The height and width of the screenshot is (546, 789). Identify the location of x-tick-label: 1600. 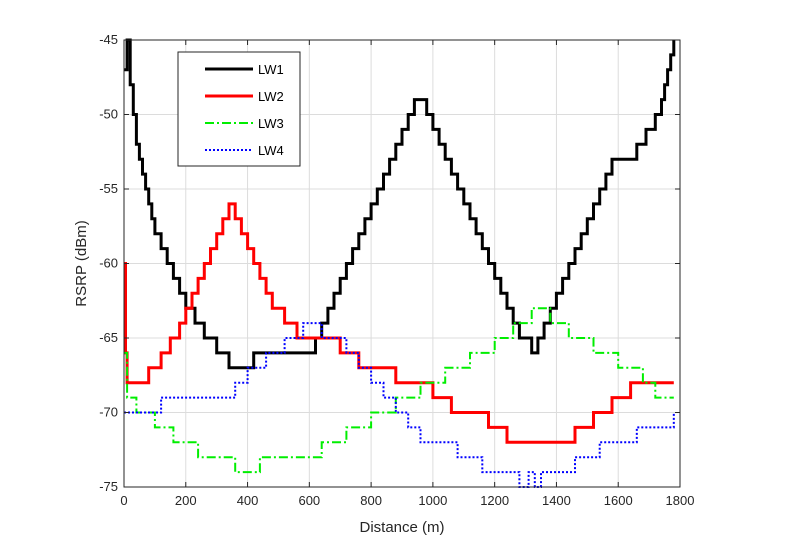
(618, 500).